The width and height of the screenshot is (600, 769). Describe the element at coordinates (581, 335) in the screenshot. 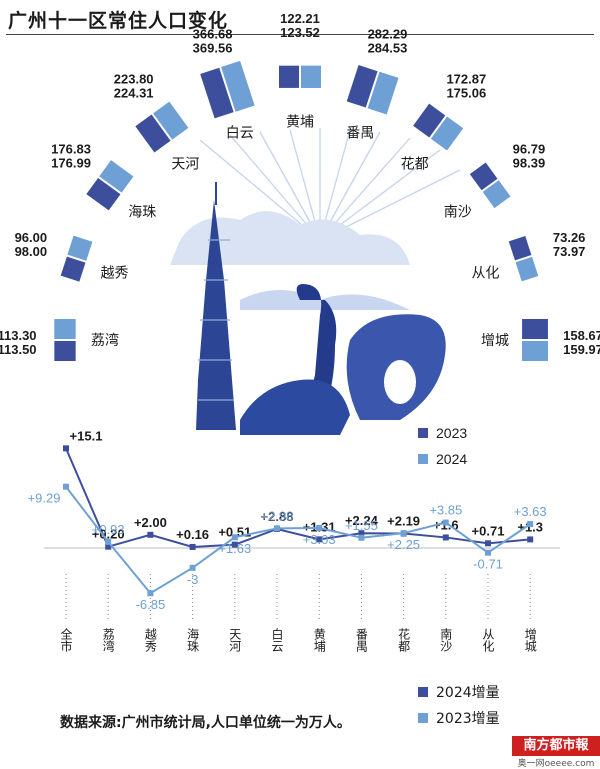

I see `value-label-2023: 158.67` at that location.